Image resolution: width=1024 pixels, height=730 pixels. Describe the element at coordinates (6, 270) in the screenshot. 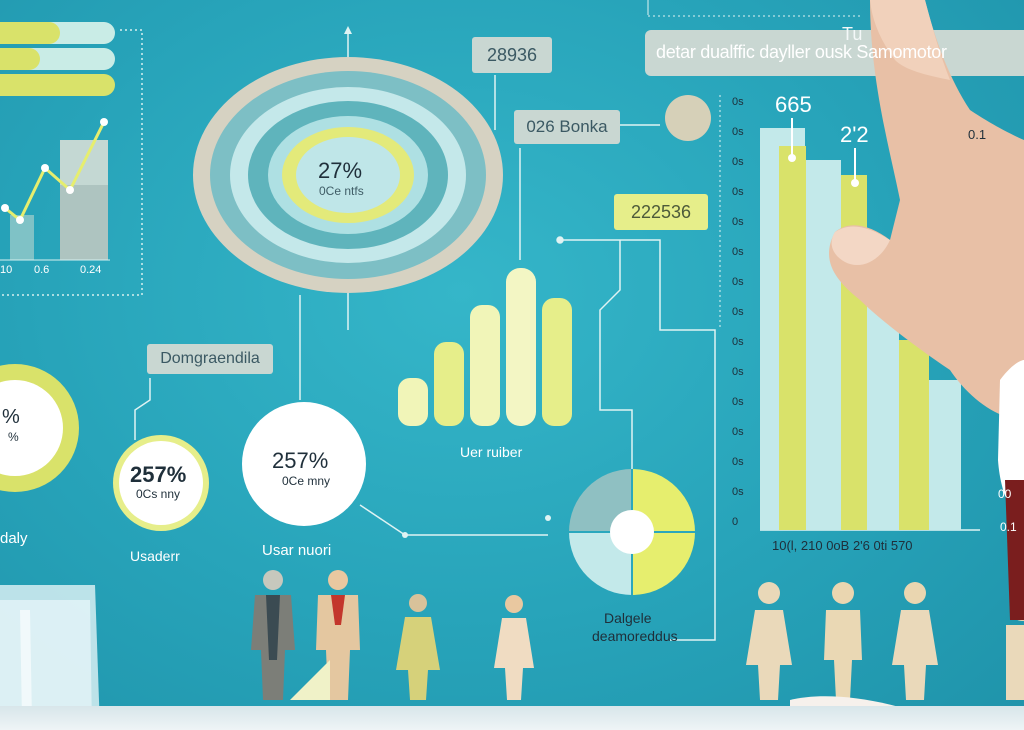

I see `mini-chart-tick-1: 10` at that location.